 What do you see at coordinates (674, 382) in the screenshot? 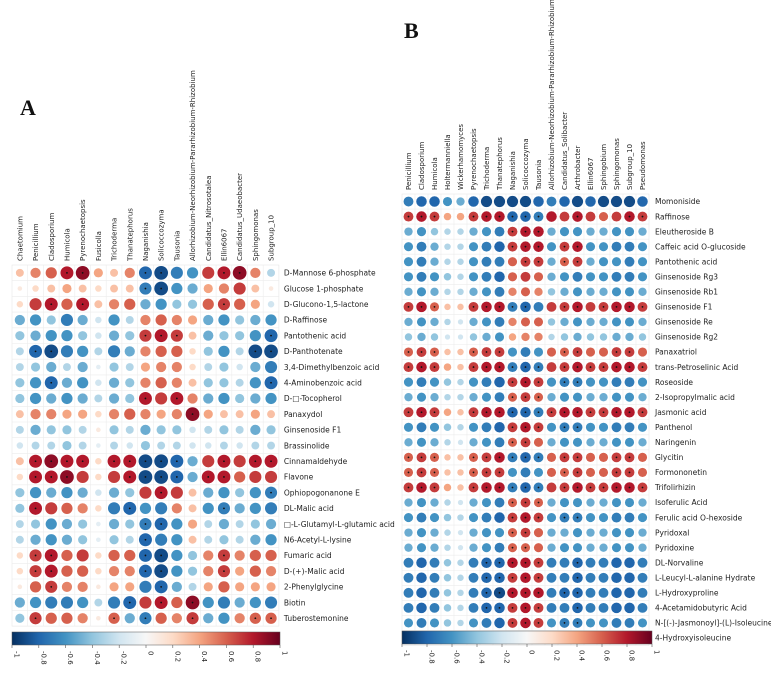
I see `row-label: Roseoside` at bounding box center [674, 382].